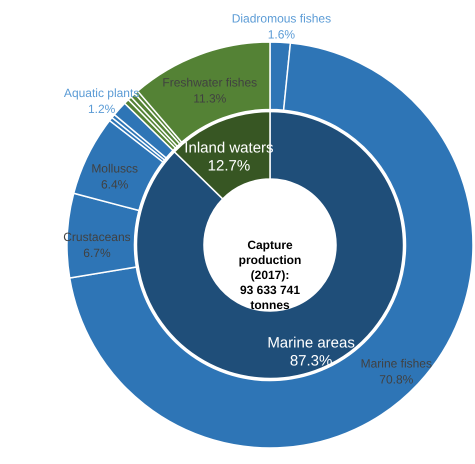 Image resolution: width=475 pixels, height=464 pixels. I want to click on slice-label: Aquatic plants, so click(102, 93).